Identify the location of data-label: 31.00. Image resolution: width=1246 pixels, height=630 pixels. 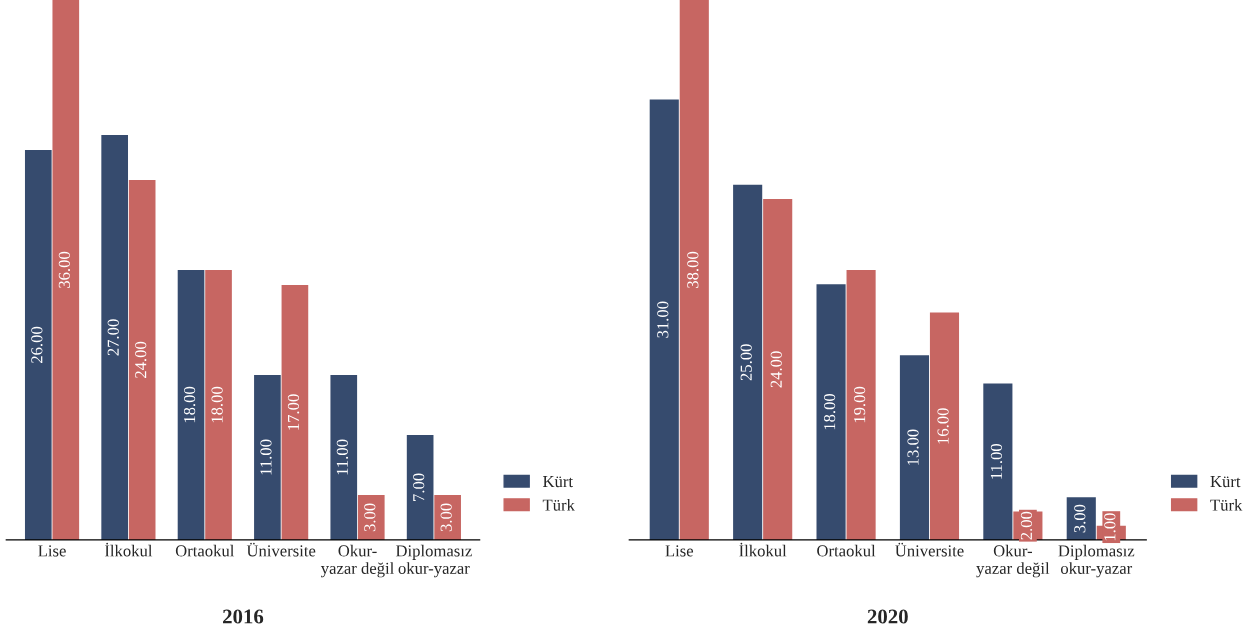
(663, 319).